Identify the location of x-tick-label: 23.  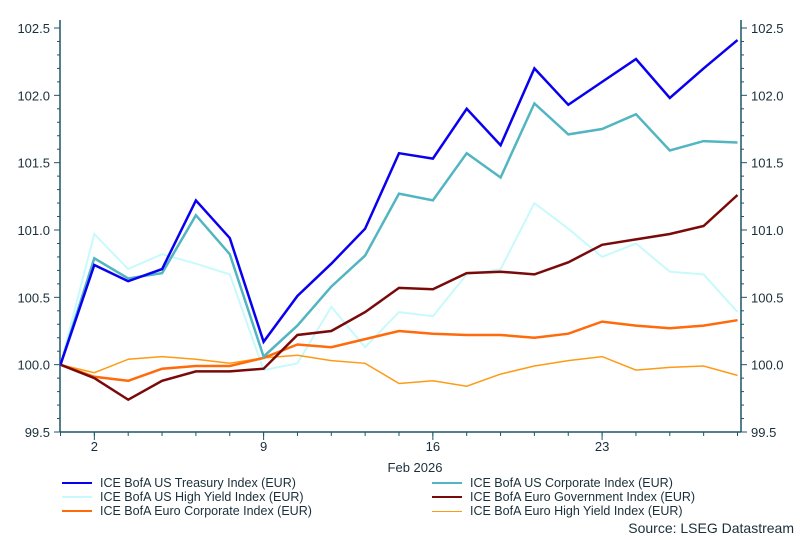
(602, 446).